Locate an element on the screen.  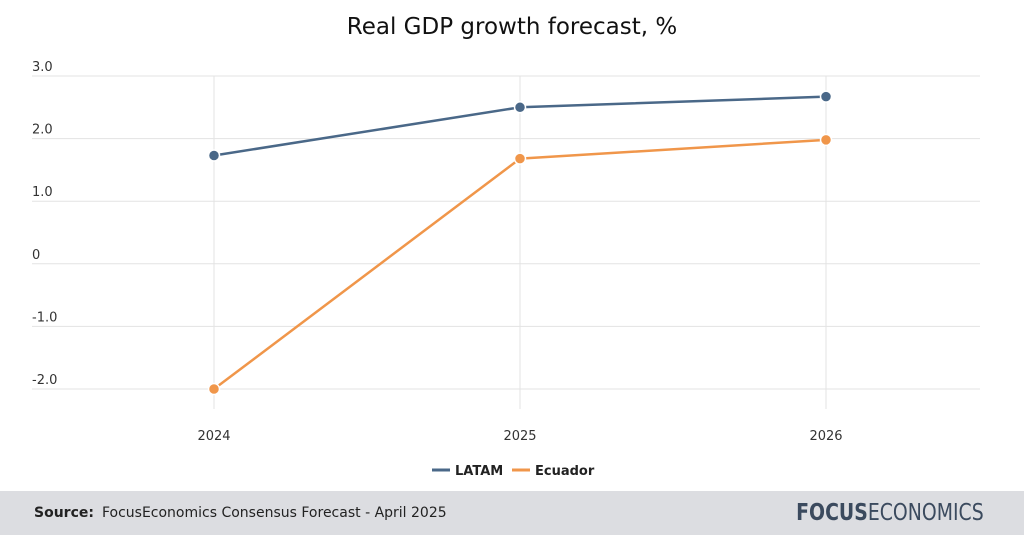
chart-title: Real GDP growth forecast, % is located at coordinates (512, 27).